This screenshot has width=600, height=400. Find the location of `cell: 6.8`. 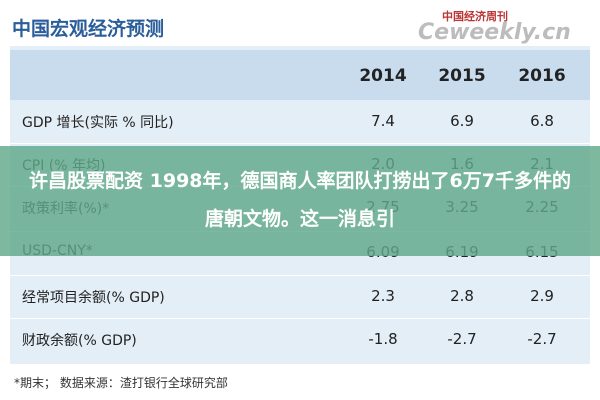

cell: 6.8 is located at coordinates (542, 121).